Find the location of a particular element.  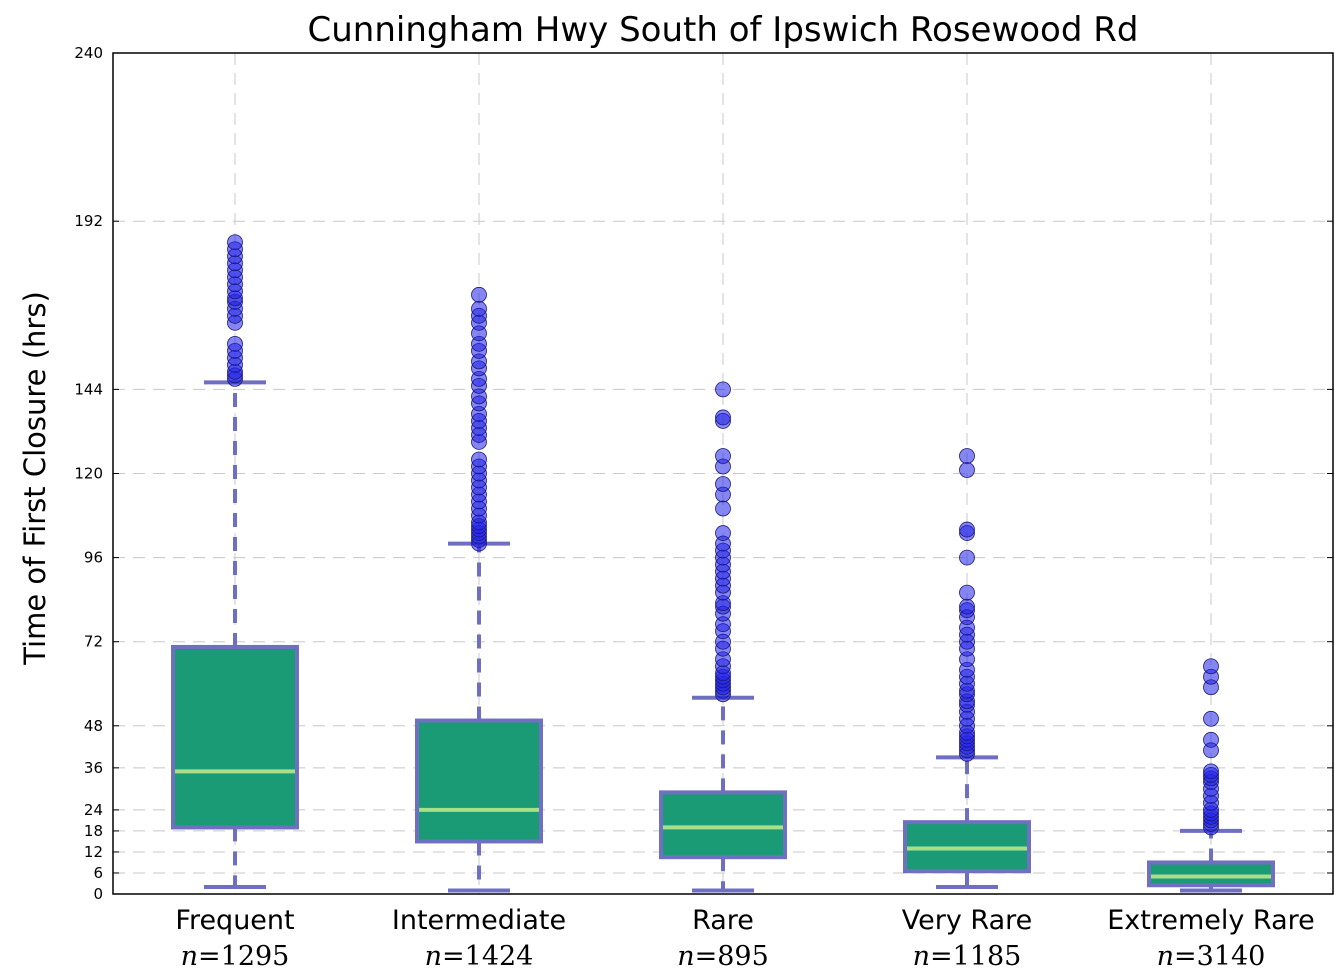

y-axis-label-group: Time of First Closure (hrs) is located at coordinates (35, 478).